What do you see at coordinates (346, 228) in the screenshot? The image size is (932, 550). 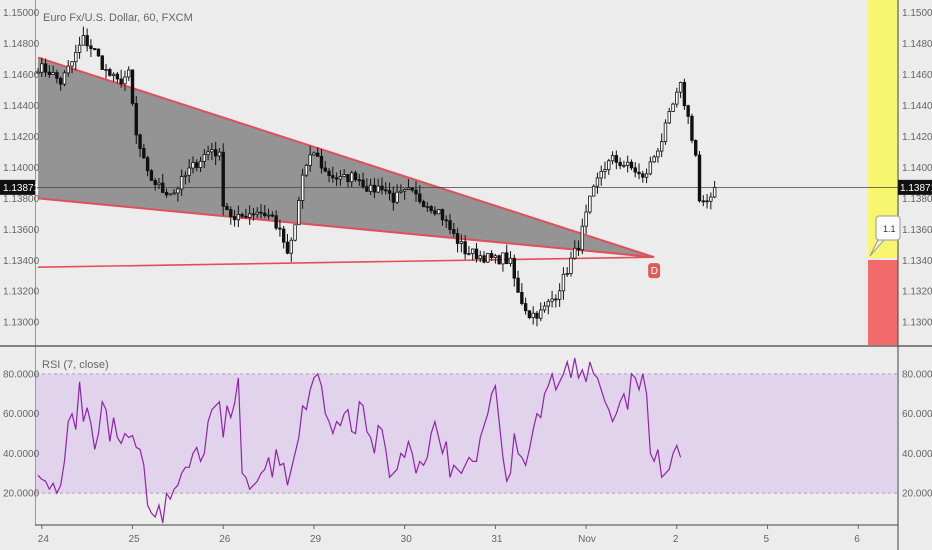 I see `wedge-lower-line` at bounding box center [346, 228].